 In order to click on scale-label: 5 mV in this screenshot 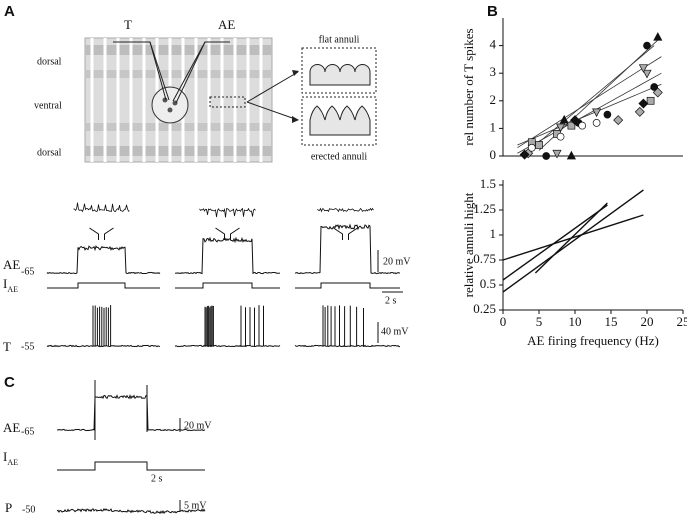, I will do `click(195, 505)`.